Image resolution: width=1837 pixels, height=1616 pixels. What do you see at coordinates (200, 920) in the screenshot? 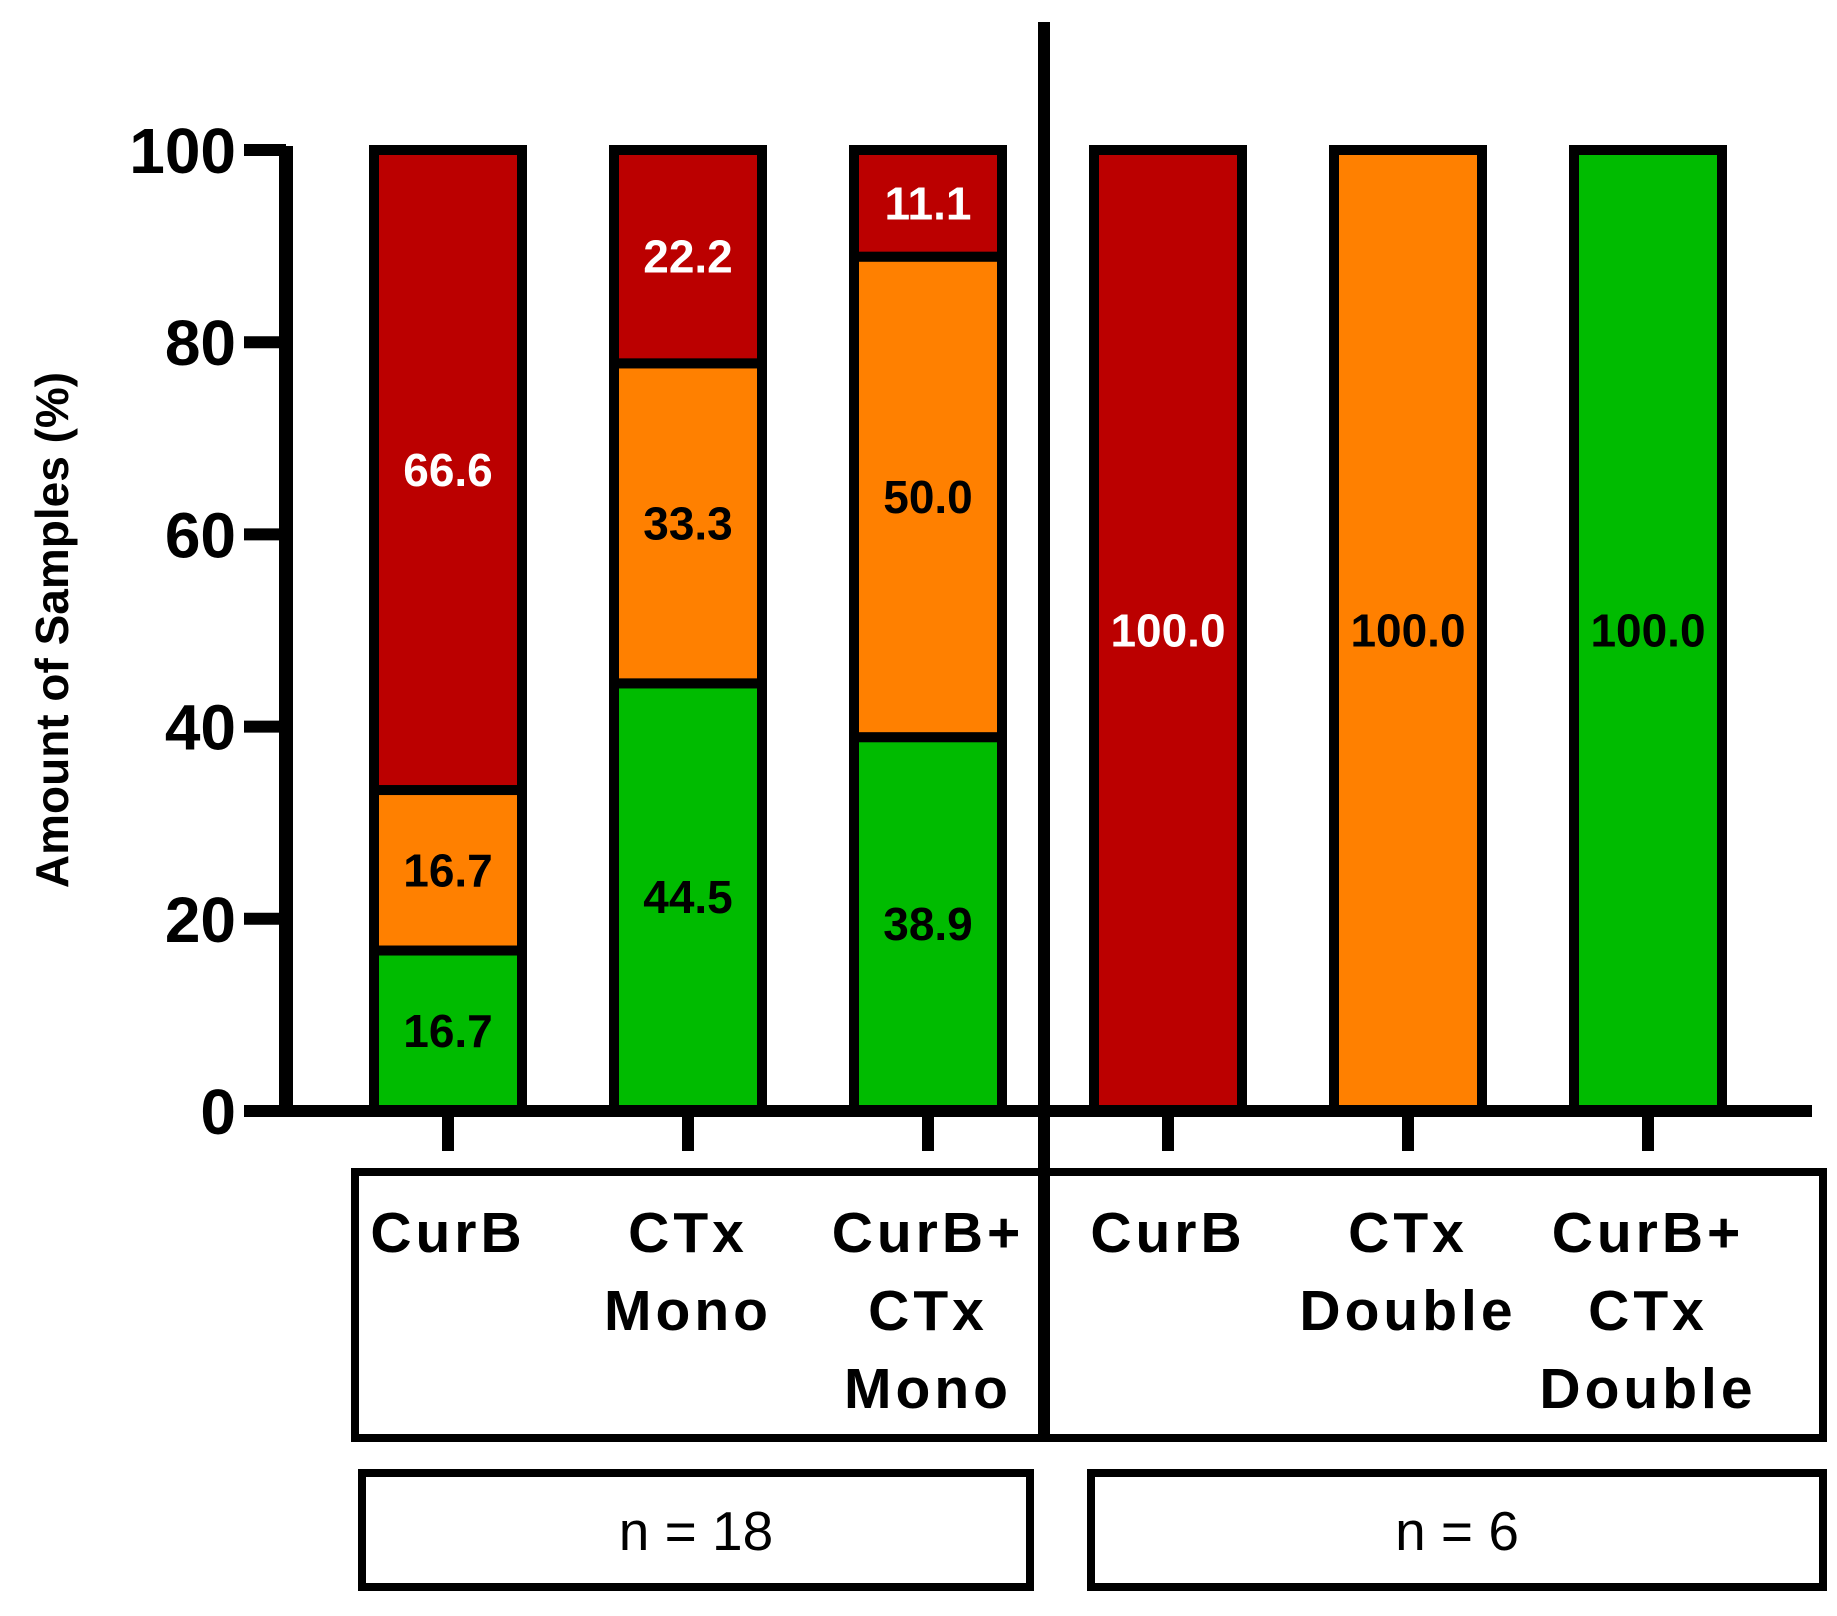
I see `y-tick-label: 20` at bounding box center [200, 920].